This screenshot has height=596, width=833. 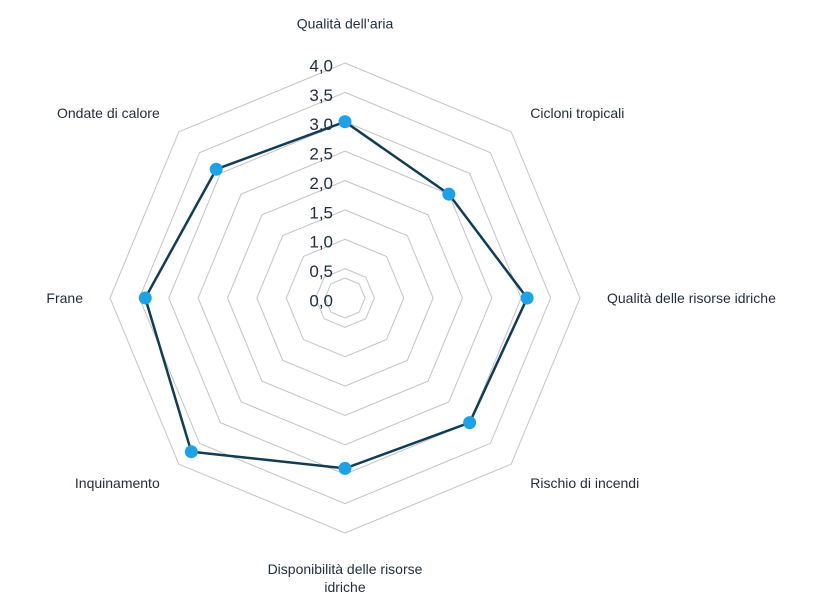 What do you see at coordinates (321, 154) in the screenshot?
I see `r-tick-label: 2,5` at bounding box center [321, 154].